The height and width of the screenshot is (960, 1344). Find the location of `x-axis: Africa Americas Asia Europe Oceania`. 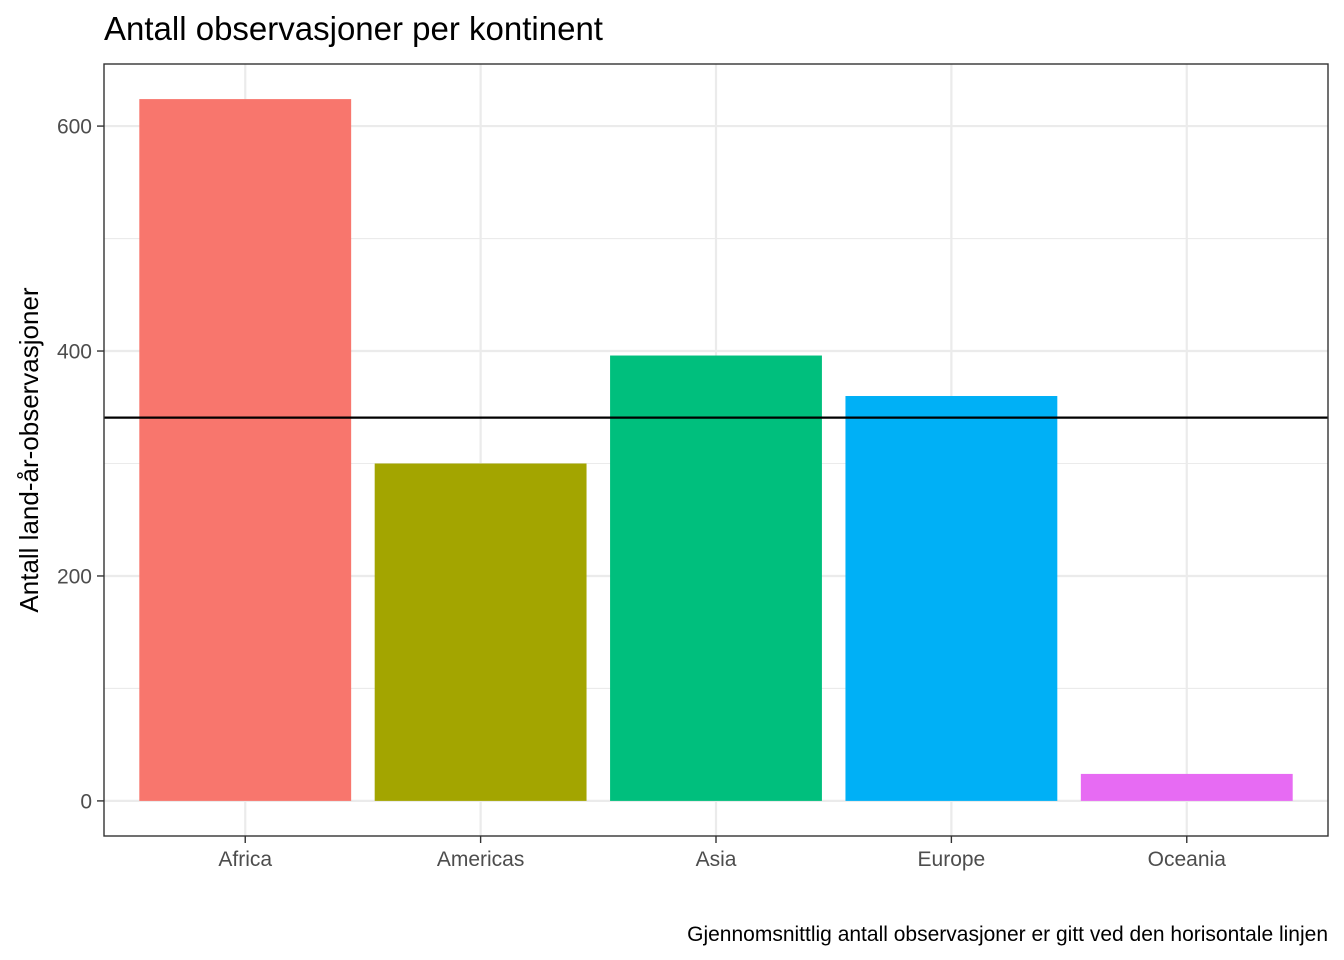

x-axis: Africa Americas Asia Europe Oceania is located at coordinates (722, 853).